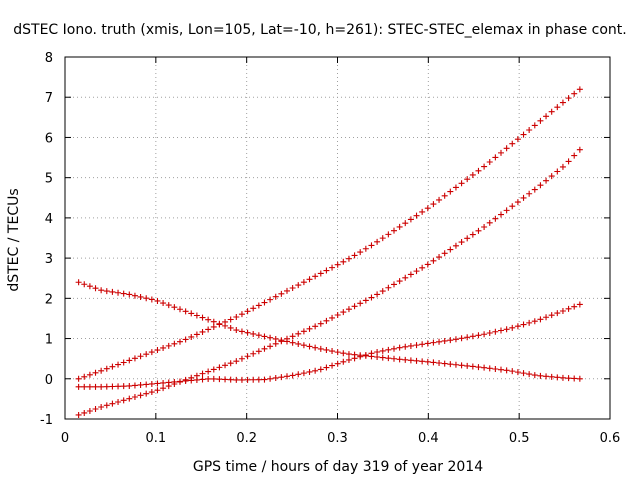  What do you see at coordinates (65, 438) in the screenshot?
I see `x-tick-label: 0` at bounding box center [65, 438].